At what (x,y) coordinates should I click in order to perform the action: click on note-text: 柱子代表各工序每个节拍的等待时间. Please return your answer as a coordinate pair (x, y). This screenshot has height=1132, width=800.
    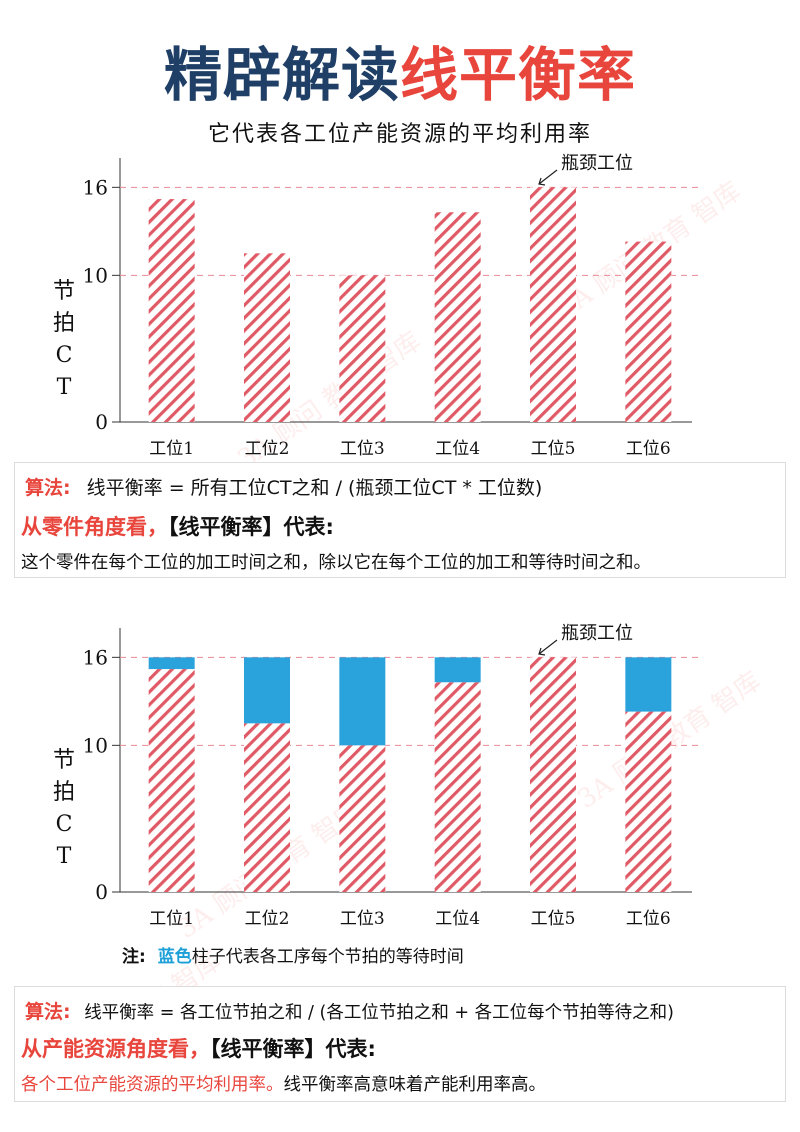
    Looking at the image, I should click on (327, 957).